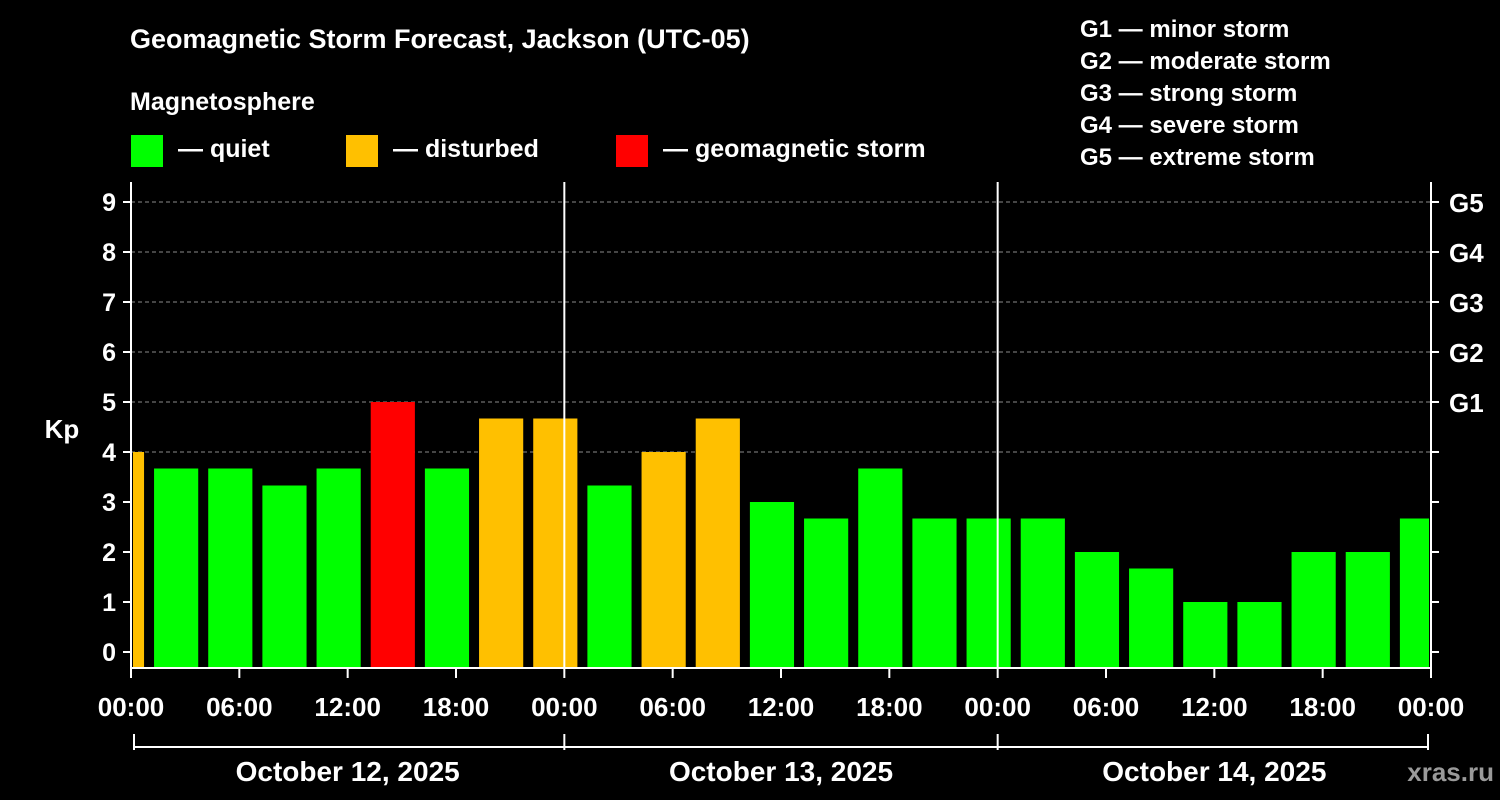 Image resolution: width=1500 pixels, height=800 pixels. I want to click on y-tick-label: 6, so click(109, 353).